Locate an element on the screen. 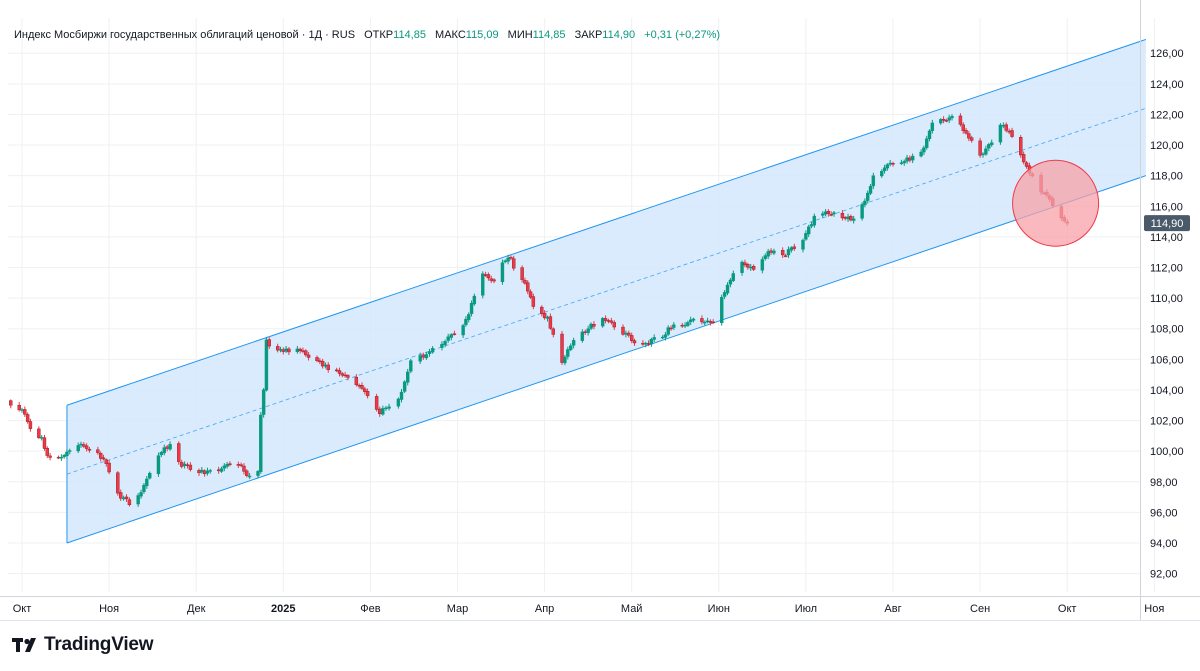 The height and width of the screenshot is (671, 1200). last-price-badge is located at coordinates (1167, 223).